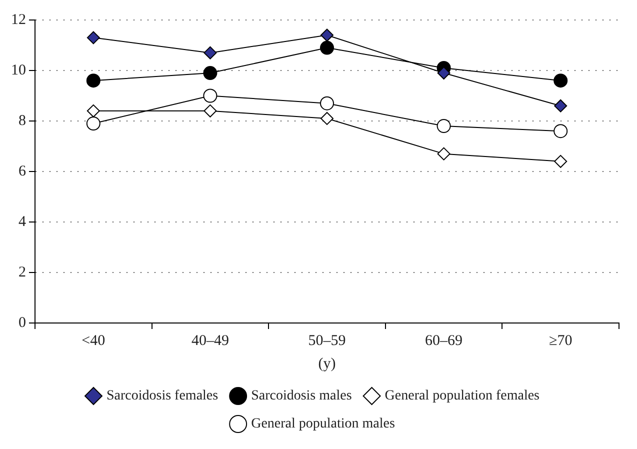 This screenshot has height=449, width=637. I want to click on x-axis-title: (y), so click(327, 364).